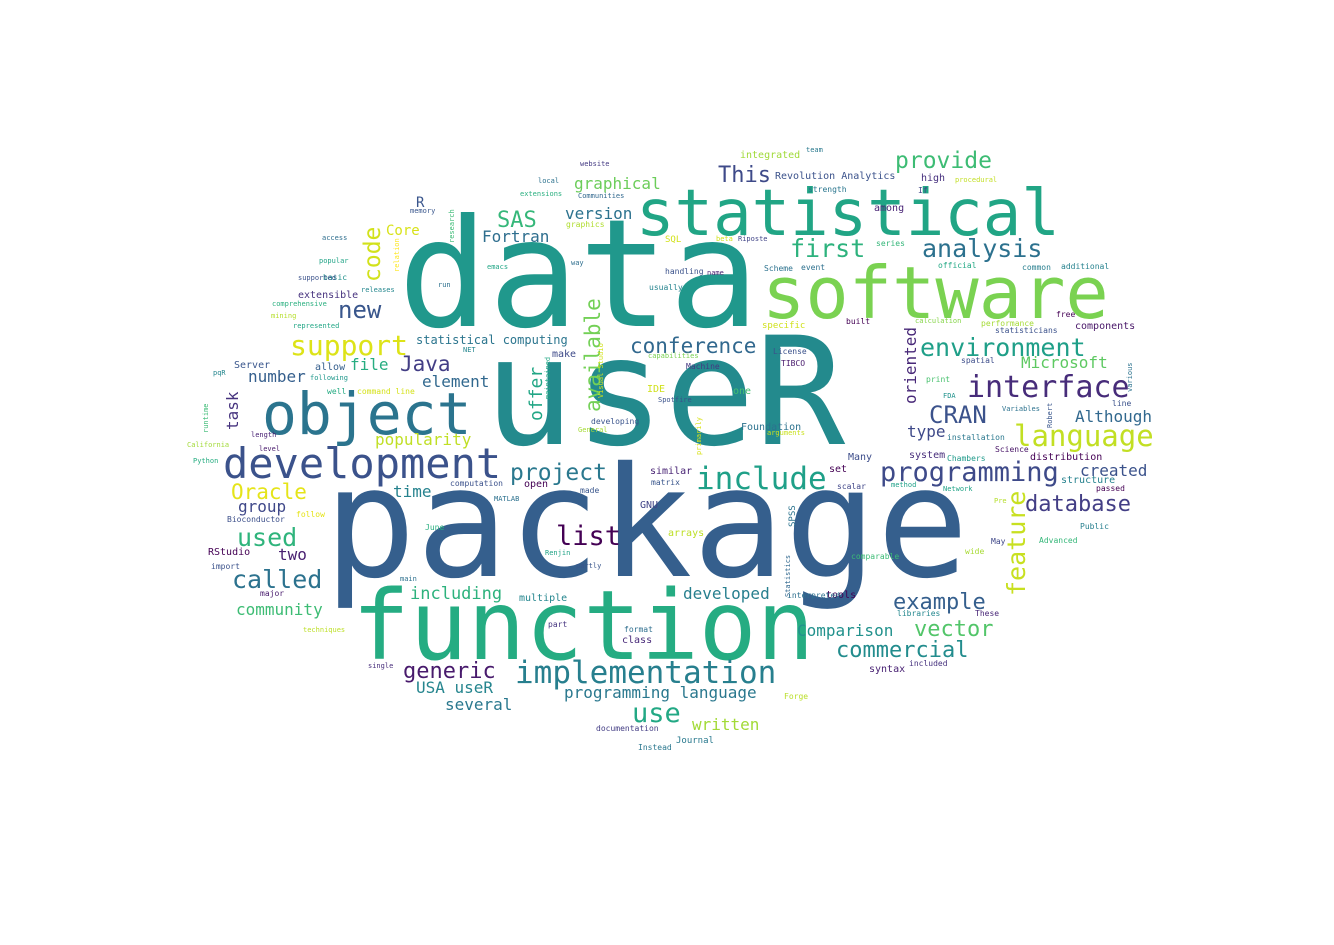 This screenshot has width=1334, height=945. Describe the element at coordinates (1026, 330) in the screenshot. I see `word: statisticians` at that location.